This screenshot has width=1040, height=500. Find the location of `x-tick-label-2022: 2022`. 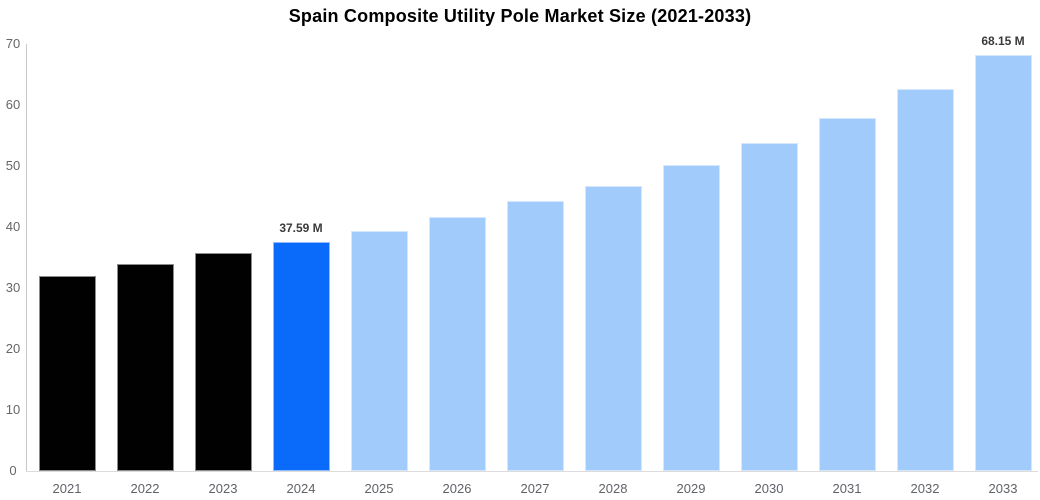

x-tick-label-2022: 2022 is located at coordinates (145, 488).